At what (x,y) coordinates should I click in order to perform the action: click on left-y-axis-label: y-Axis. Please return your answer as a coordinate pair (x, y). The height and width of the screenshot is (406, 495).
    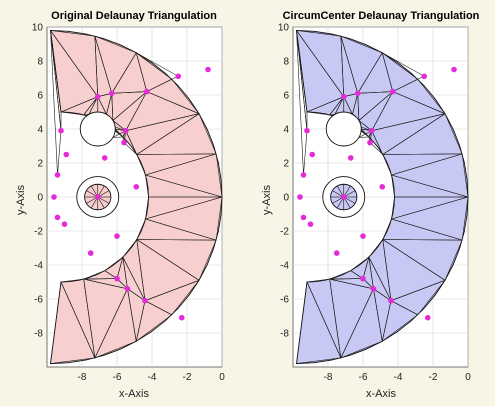
    Looking at the image, I should click on (21, 200).